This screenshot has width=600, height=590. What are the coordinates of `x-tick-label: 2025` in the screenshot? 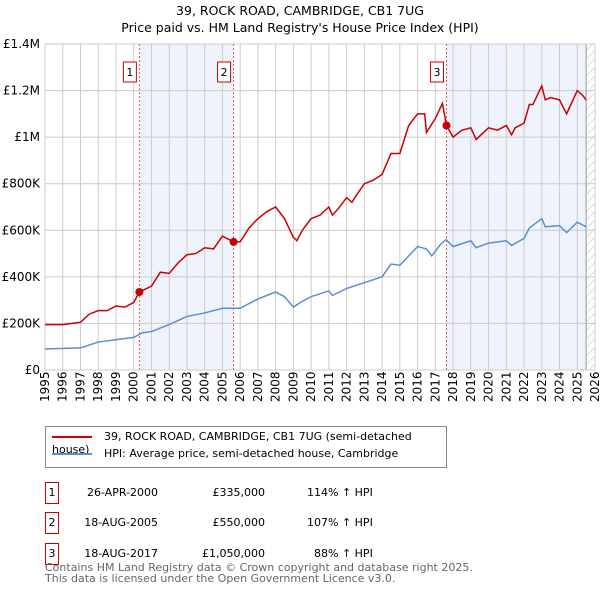 It's located at (577, 386).